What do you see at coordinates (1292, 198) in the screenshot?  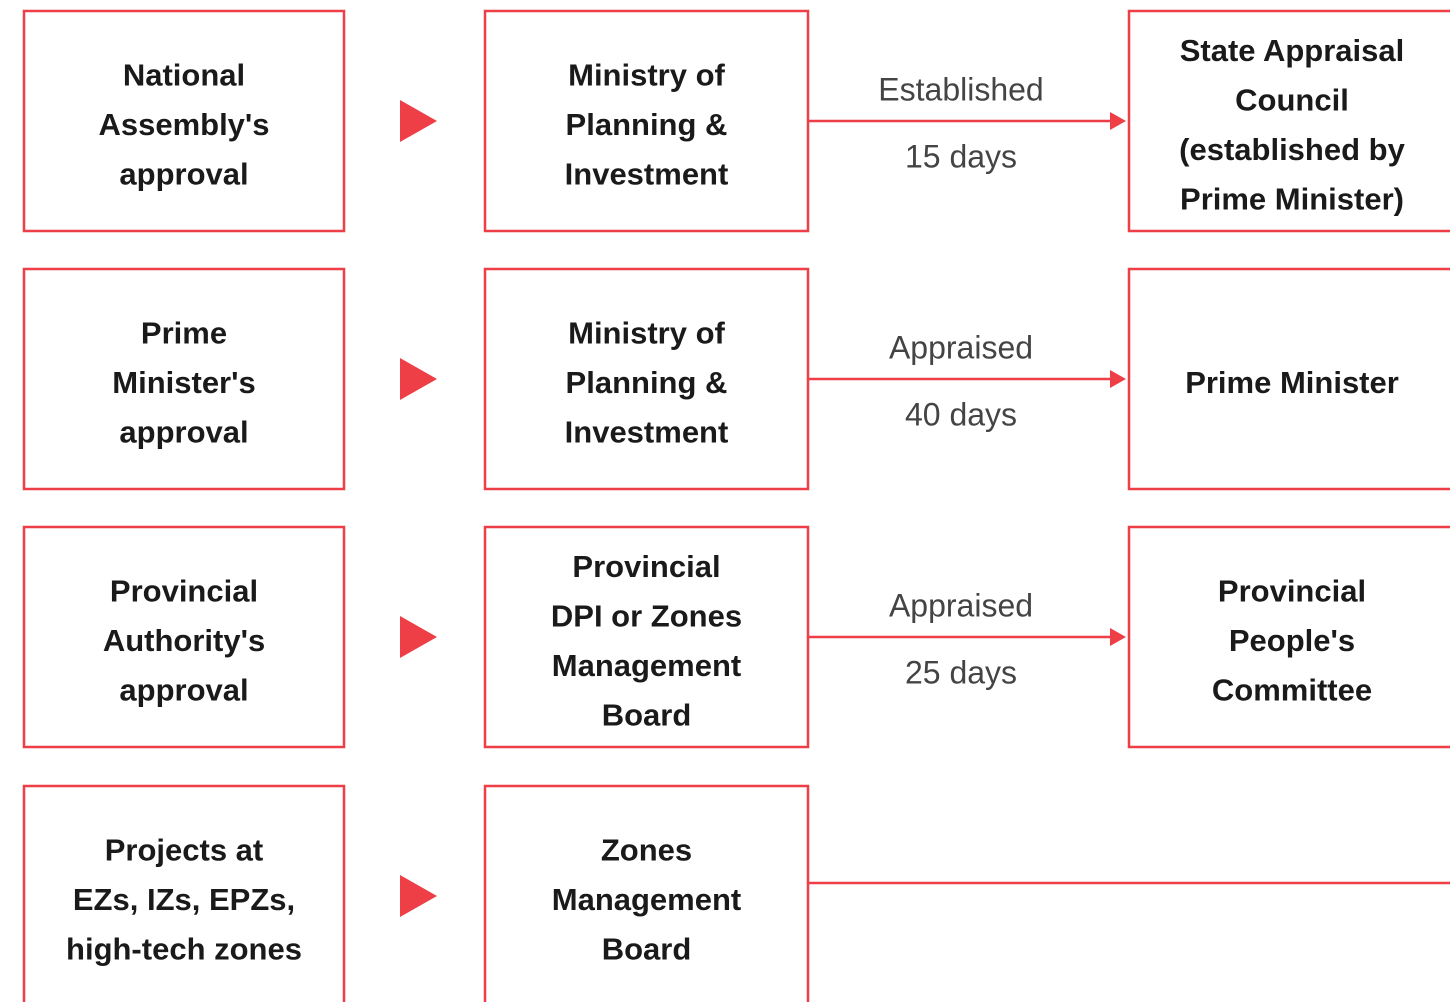 I see `target-text: Prime Minister)` at bounding box center [1292, 198].